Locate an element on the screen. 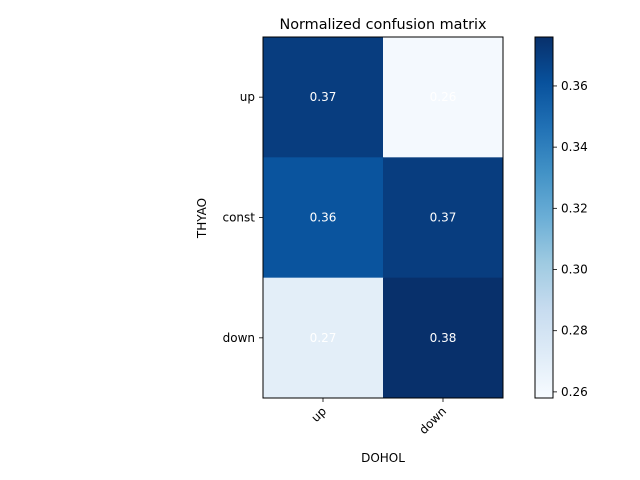 This screenshot has width=640, height=480. x-tick-label: down is located at coordinates (432, 420).